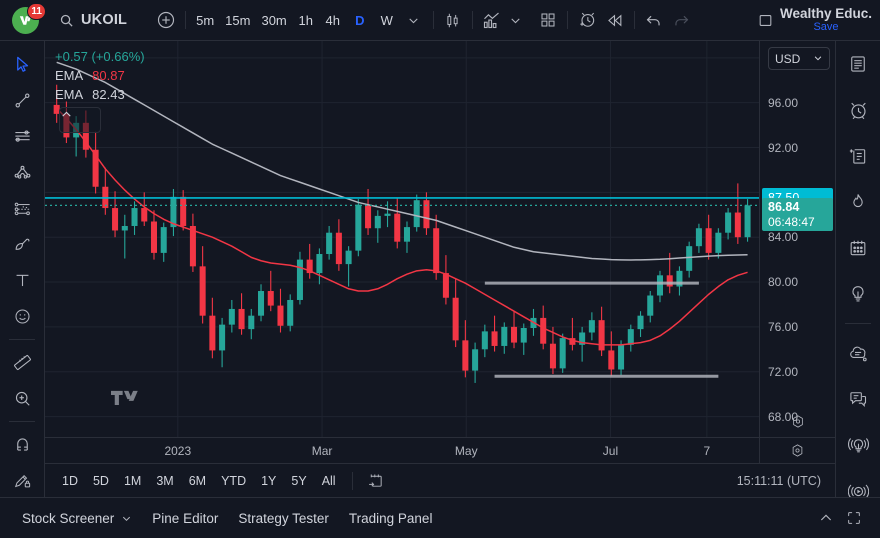 Image resolution: width=880 pixels, height=538 pixels. Describe the element at coordinates (858, 110) in the screenshot. I see `alerts-clock-icon` at that location.